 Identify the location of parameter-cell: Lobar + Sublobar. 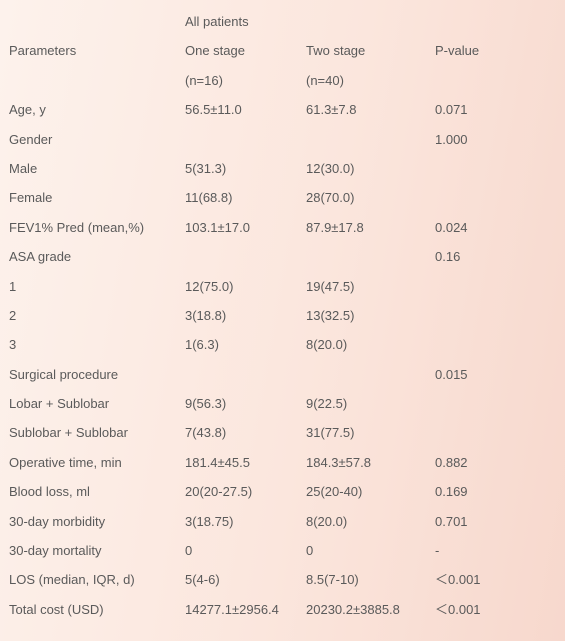
(59, 404).